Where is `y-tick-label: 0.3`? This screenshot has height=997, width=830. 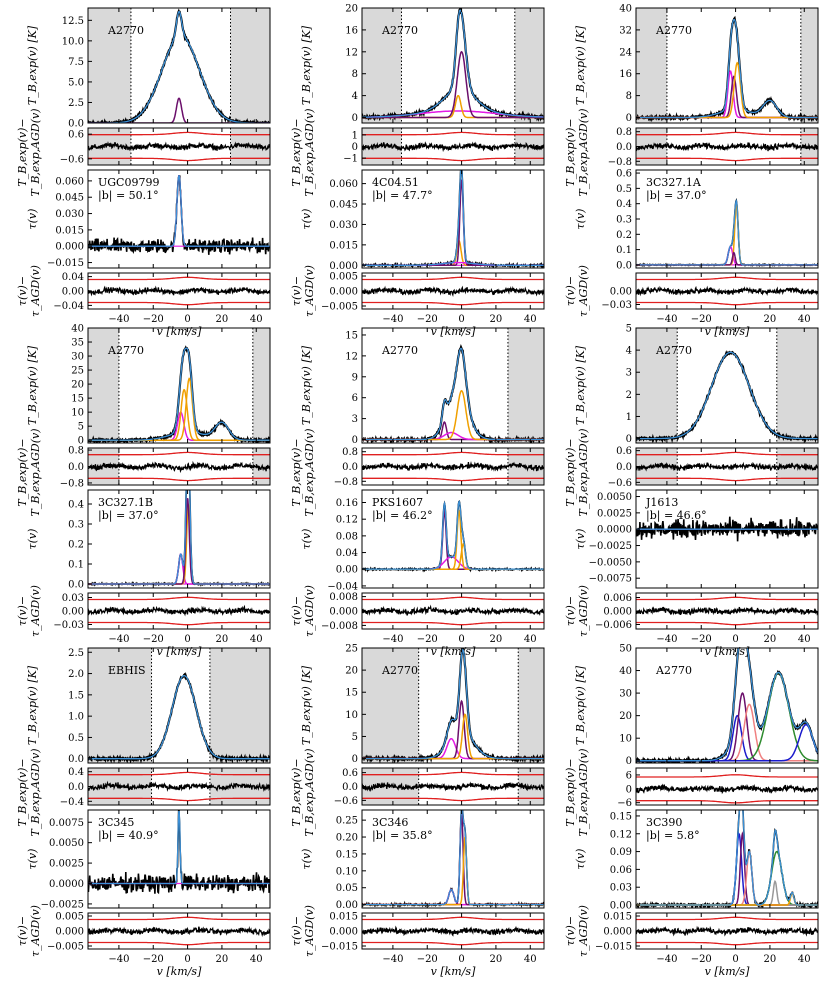
y-tick-label: 0.3 is located at coordinates (76, 525).